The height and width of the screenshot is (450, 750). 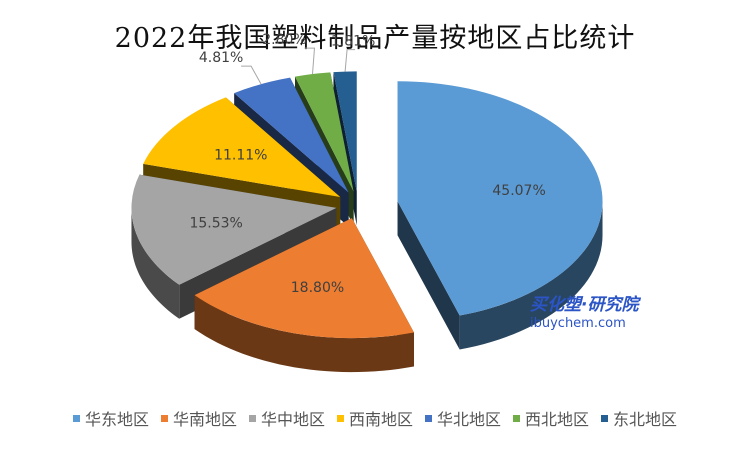 What do you see at coordinates (221, 58) in the screenshot?
I see `data-label-4: 4.81%` at bounding box center [221, 58].